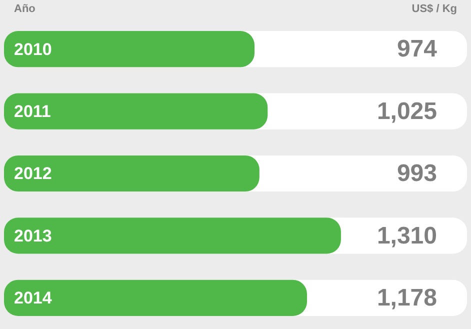 The image size is (471, 329). Describe the element at coordinates (33, 49) in the screenshot. I see `y-tick-label: 2010` at that location.